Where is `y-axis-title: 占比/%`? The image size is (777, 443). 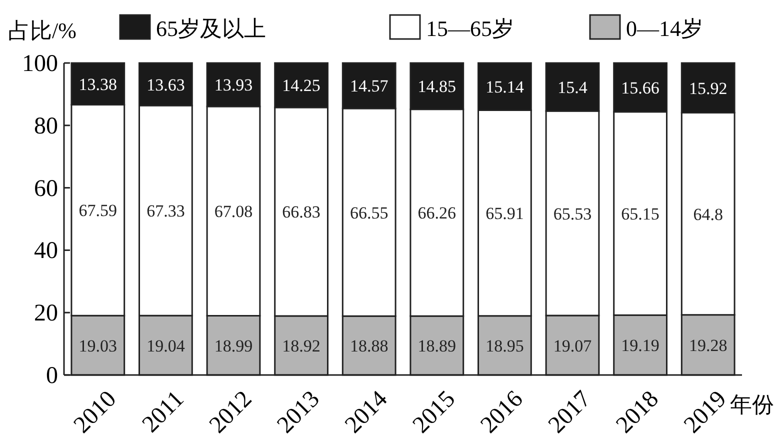 y-axis-title: 占比/% is located at coordinates (42, 30).